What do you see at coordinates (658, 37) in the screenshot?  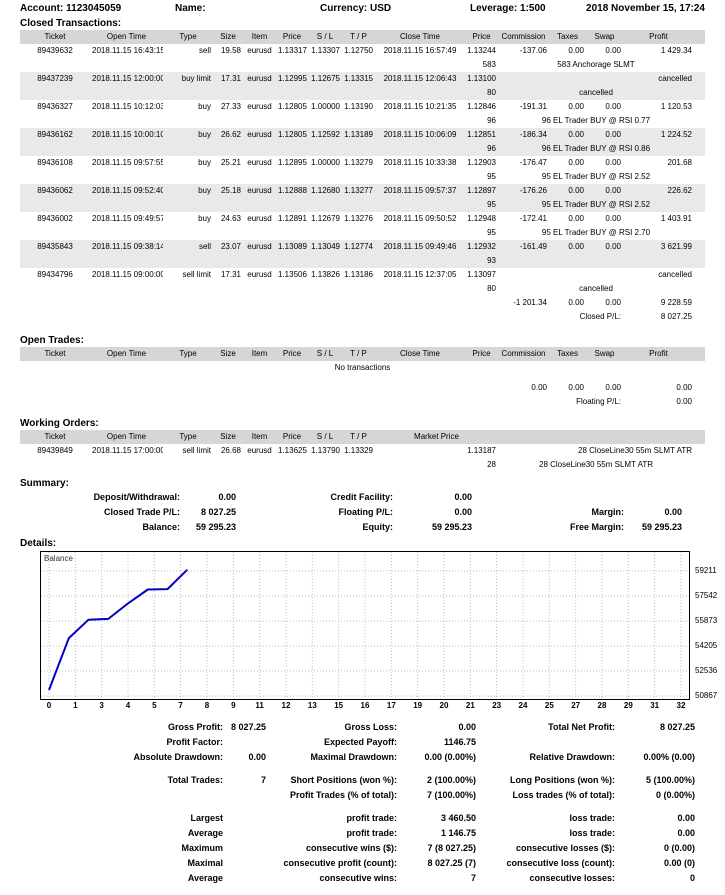 I see `column-header-profit: Profit` at bounding box center [658, 37].